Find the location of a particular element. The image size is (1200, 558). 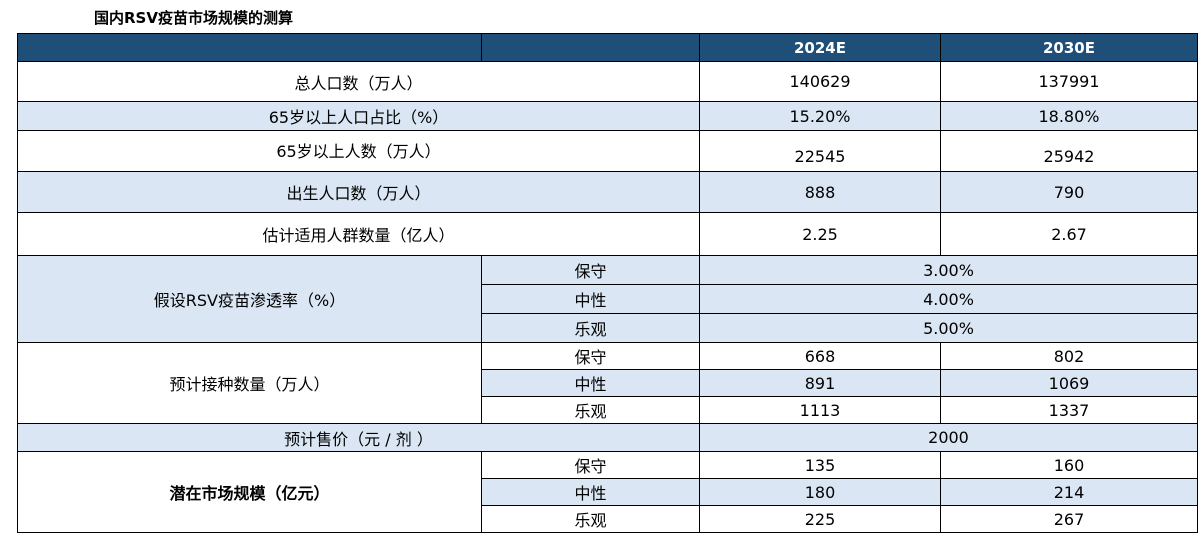

cell-2030e: 802 is located at coordinates (1069, 356).